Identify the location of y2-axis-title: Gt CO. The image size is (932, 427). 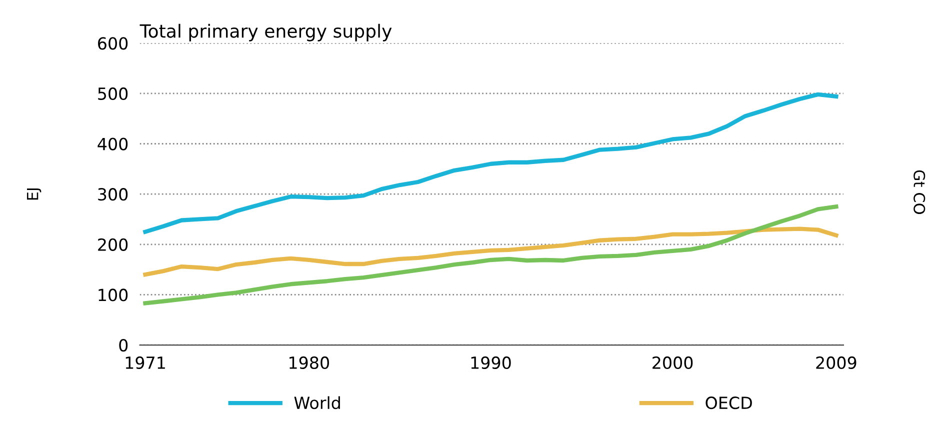
(920, 192).